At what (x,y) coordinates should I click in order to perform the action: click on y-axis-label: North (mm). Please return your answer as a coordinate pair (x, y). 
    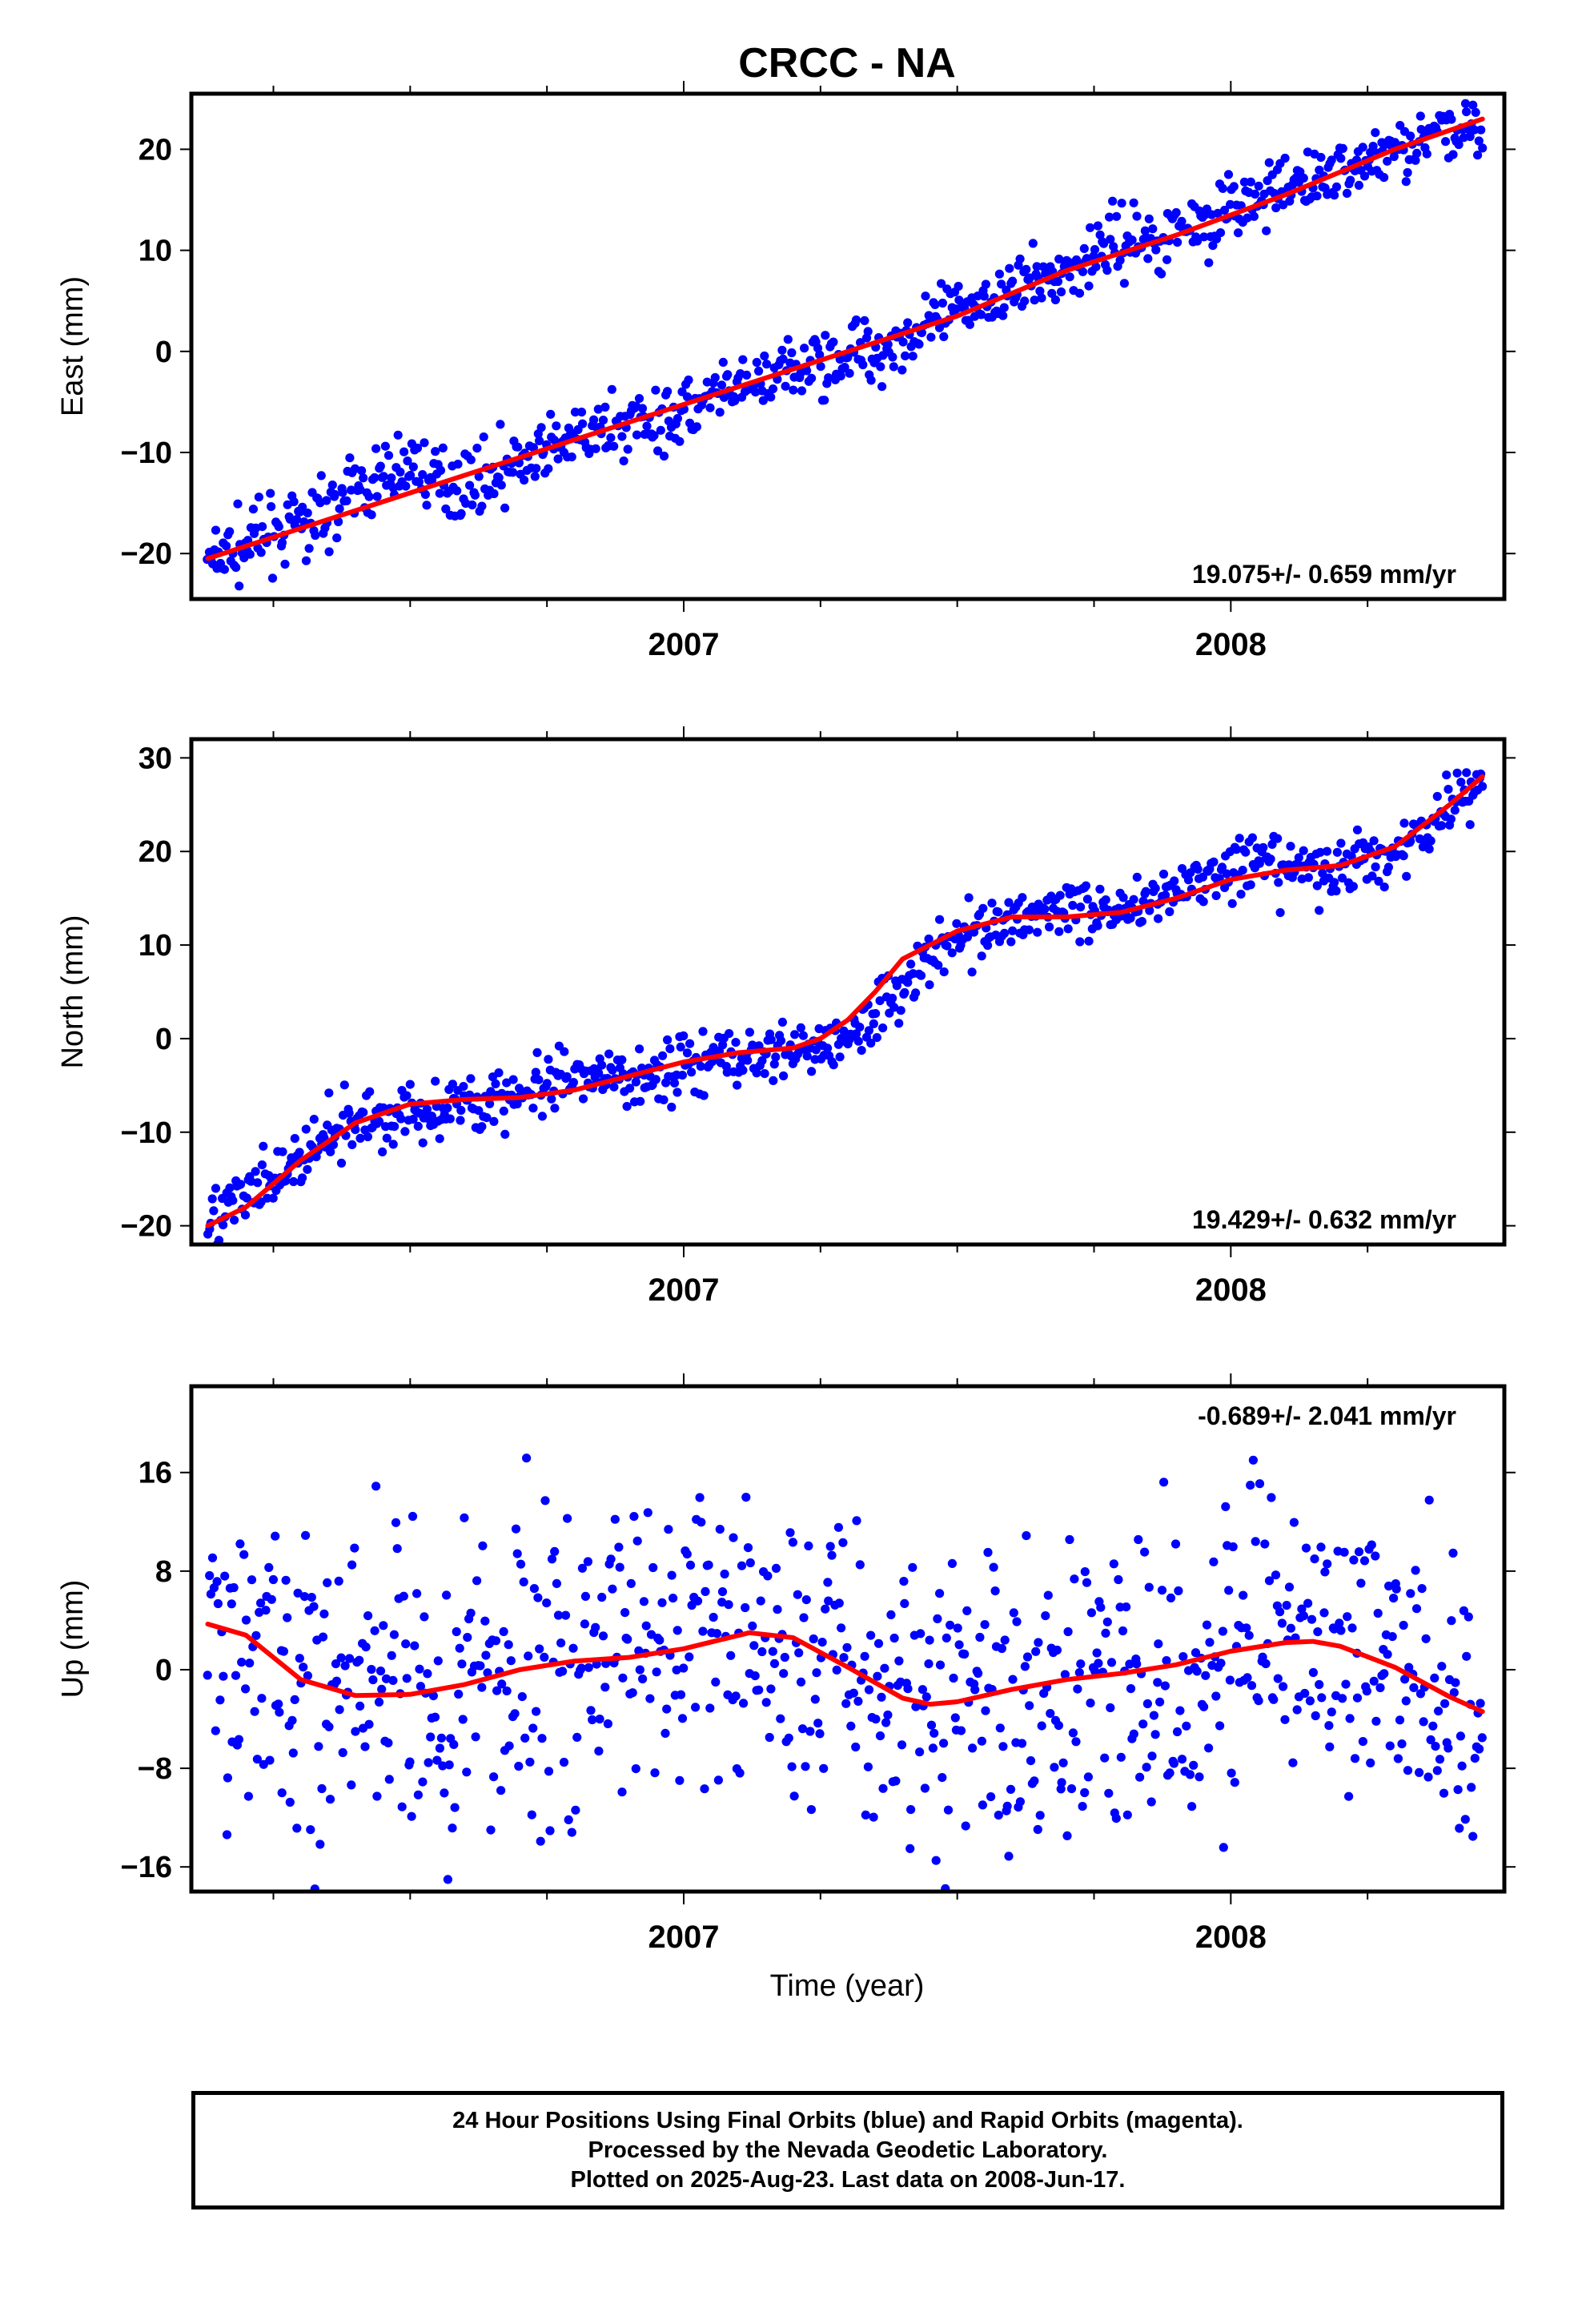
    Looking at the image, I should click on (73, 991).